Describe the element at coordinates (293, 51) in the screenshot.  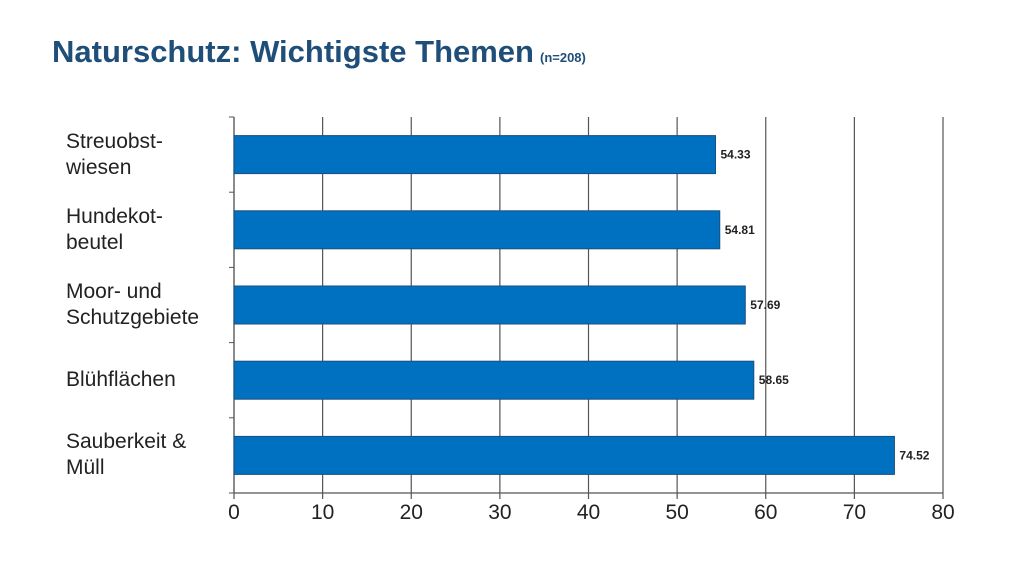
I see `chart-title: Naturschutz: Wichtigste Themen` at that location.